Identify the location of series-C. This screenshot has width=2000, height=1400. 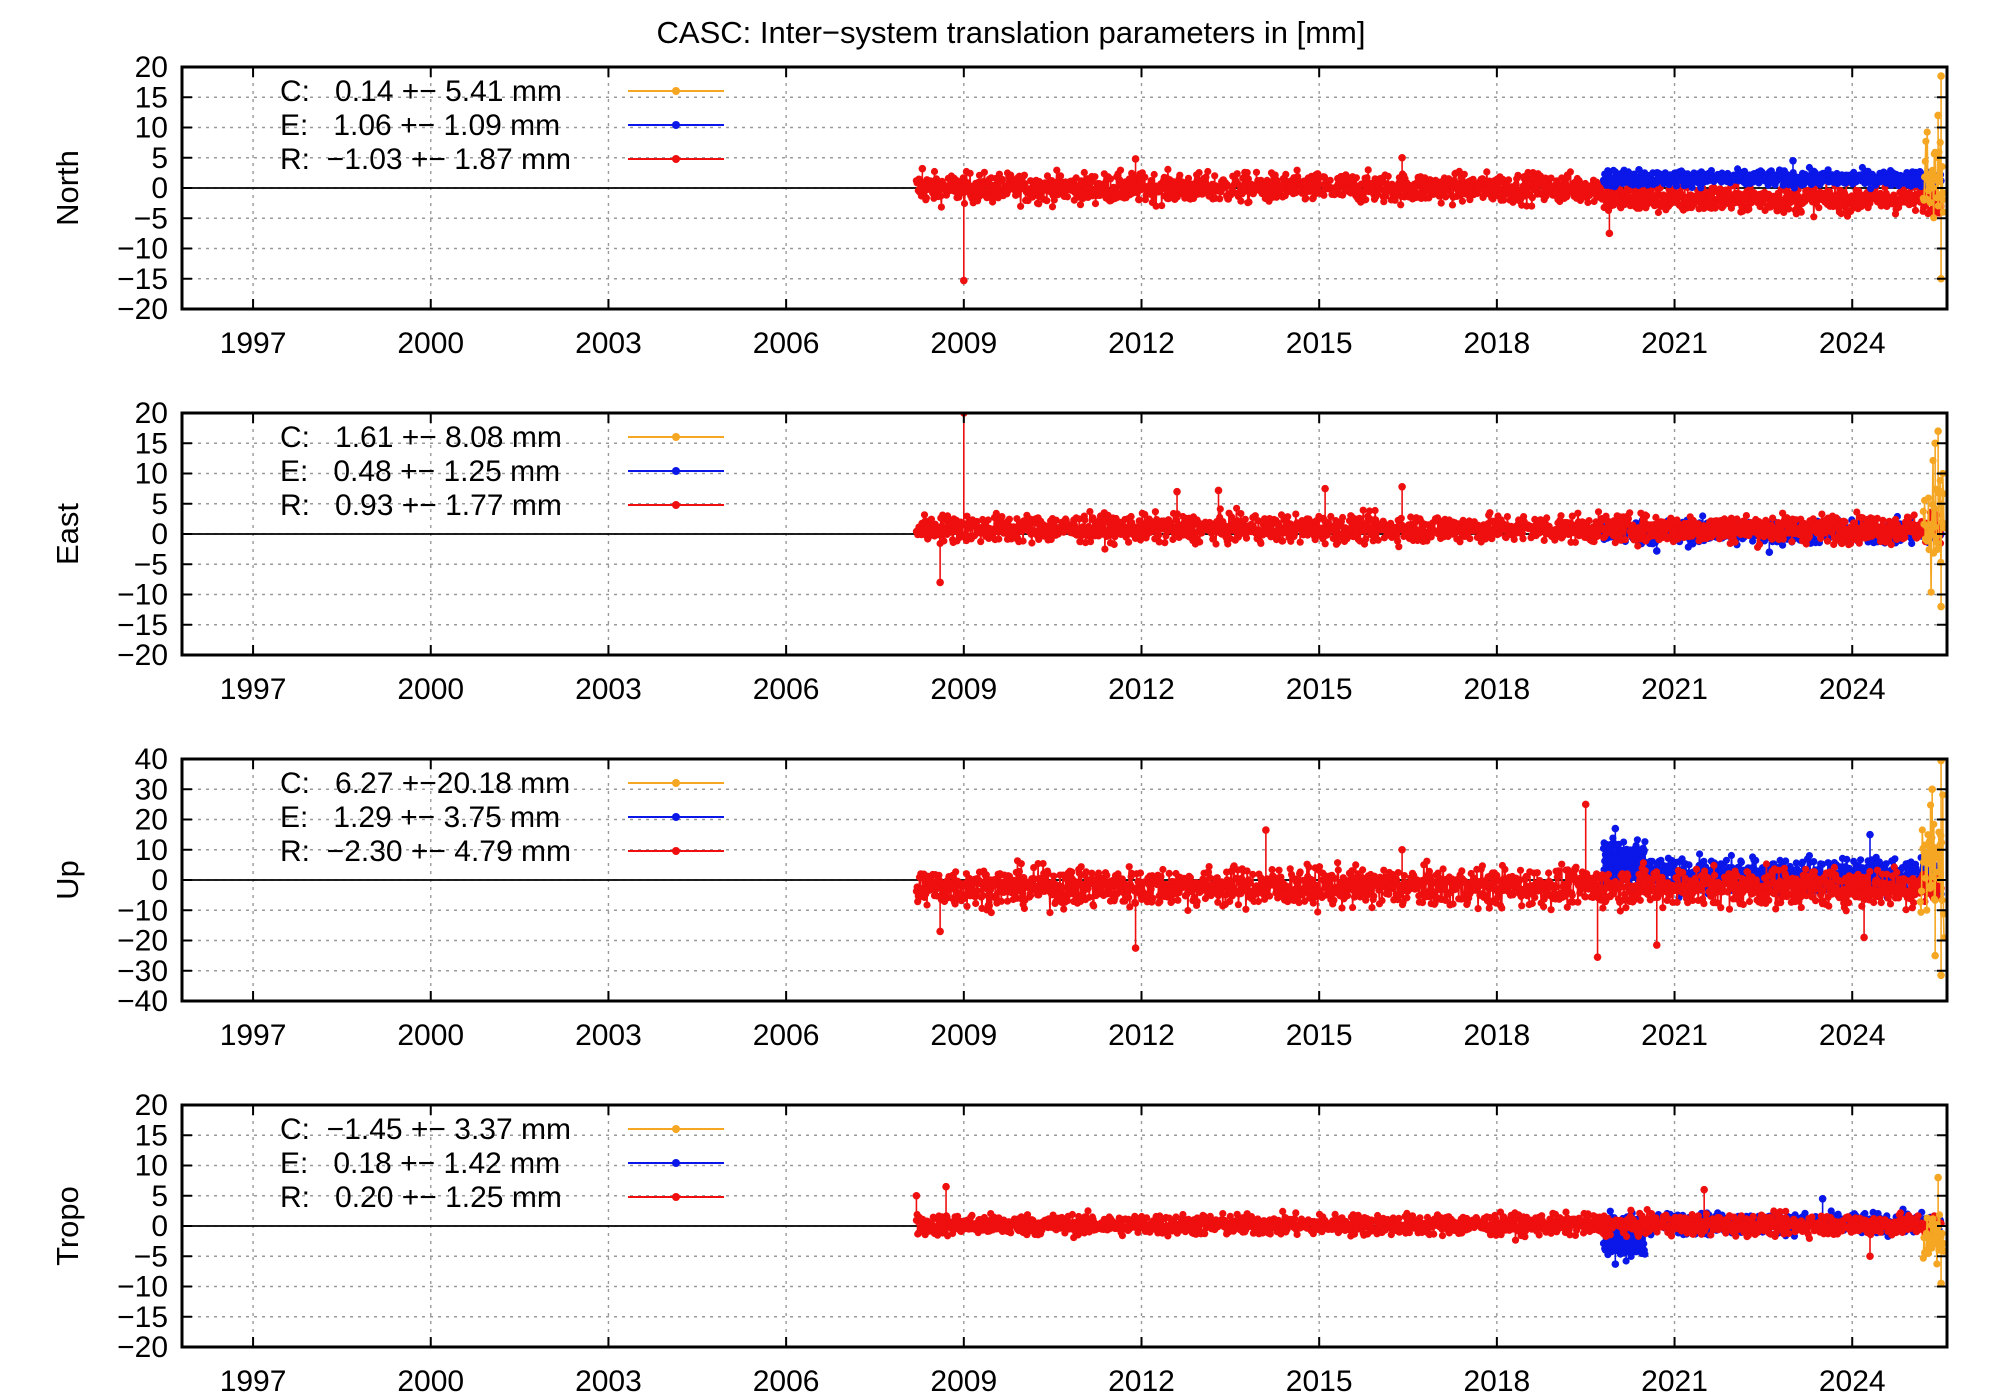
(1933, 519).